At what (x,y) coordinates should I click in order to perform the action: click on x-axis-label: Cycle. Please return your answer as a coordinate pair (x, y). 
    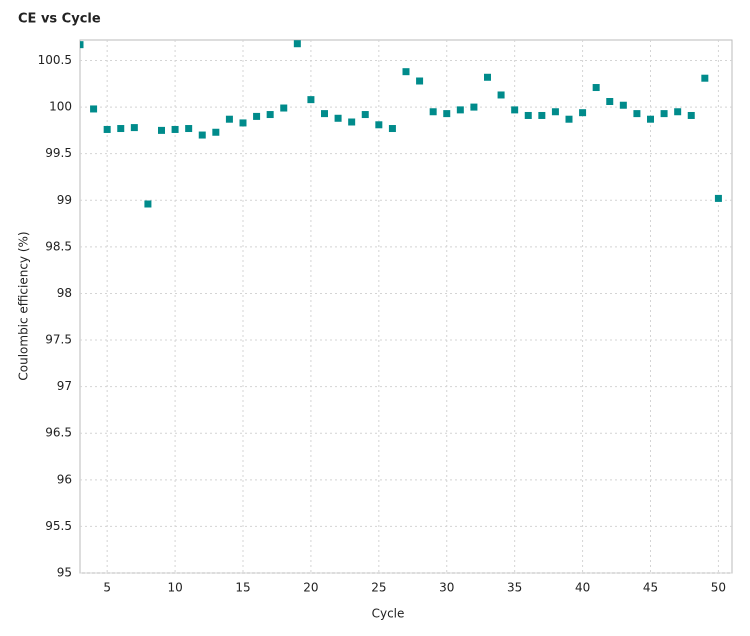
    Looking at the image, I should click on (388, 614).